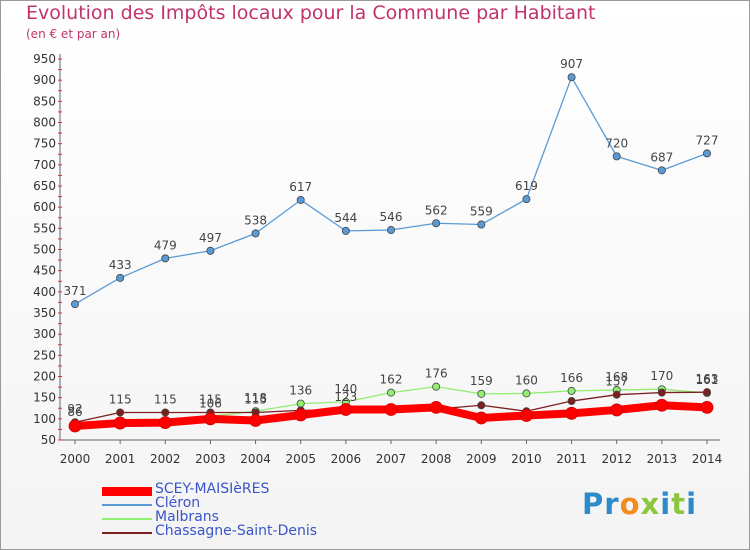  I want to click on data-label: 371, so click(75, 291).